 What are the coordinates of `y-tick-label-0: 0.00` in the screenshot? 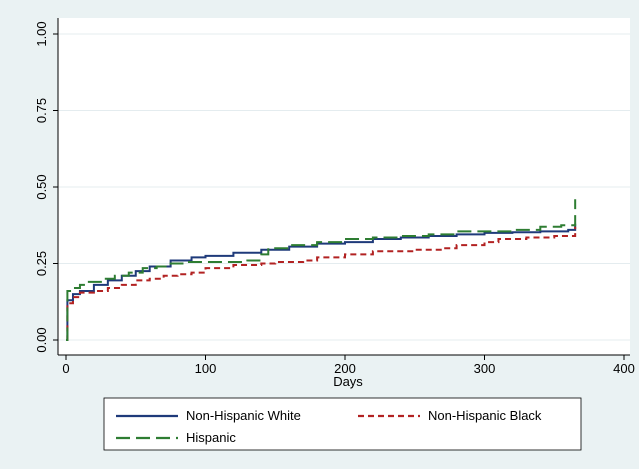 It's located at (41, 339).